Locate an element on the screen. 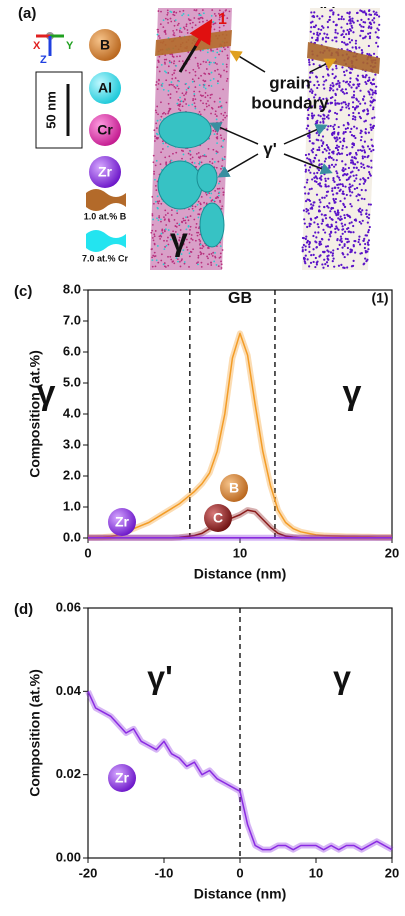 The image size is (405, 916). axis-z: Z is located at coordinates (43, 60).